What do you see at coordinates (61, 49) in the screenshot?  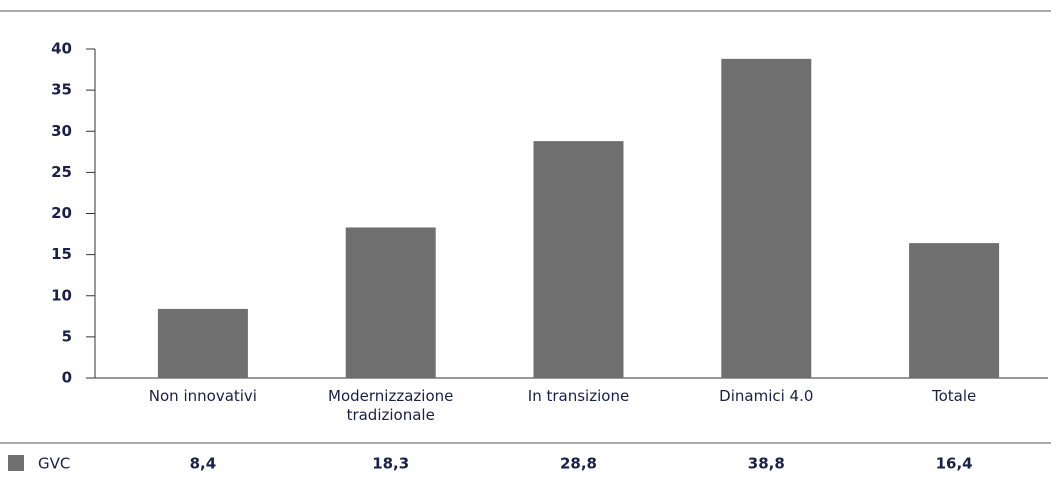 I see `y-tick-label: 40` at bounding box center [61, 49].